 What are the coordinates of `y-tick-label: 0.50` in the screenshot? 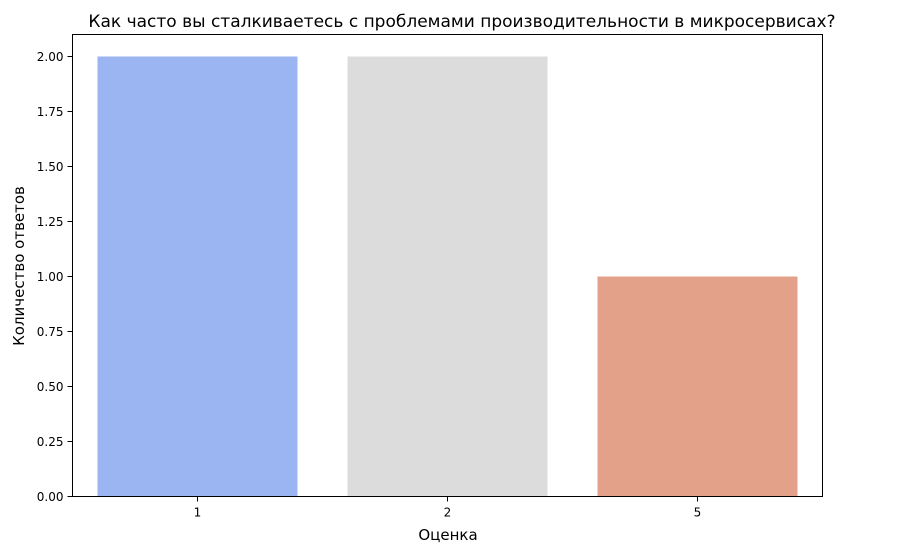 It's located at (50, 387).